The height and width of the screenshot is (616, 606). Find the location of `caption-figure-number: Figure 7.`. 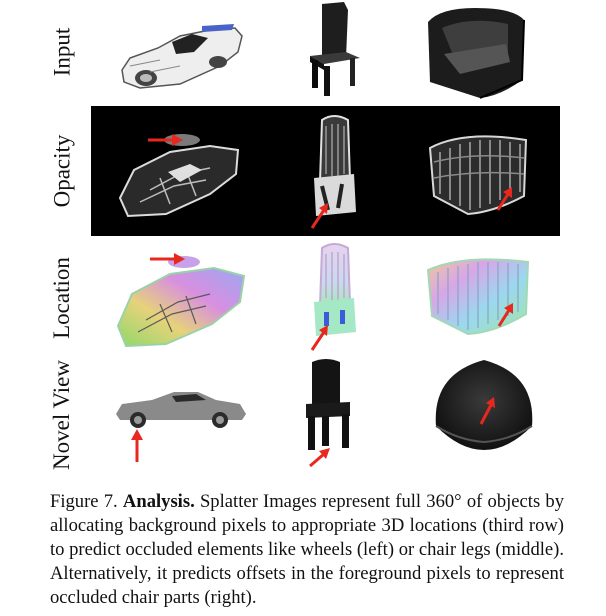

caption-figure-number: Figure 7. is located at coordinates (84, 501).